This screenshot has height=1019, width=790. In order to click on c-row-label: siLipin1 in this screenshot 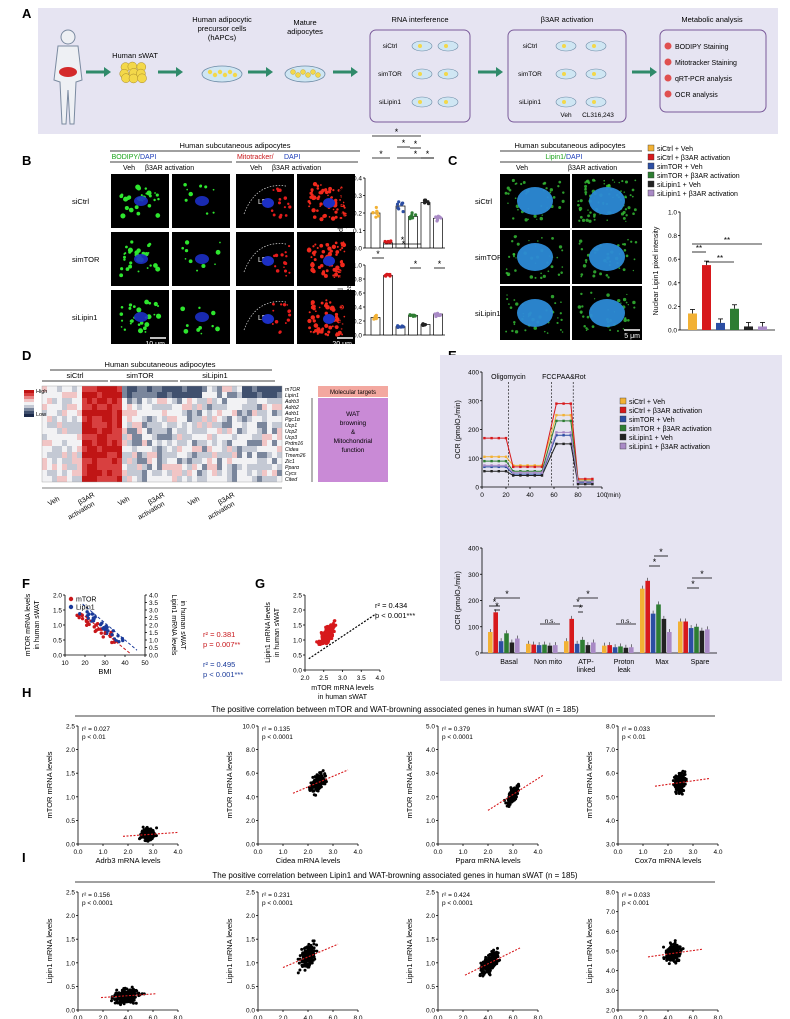, I will do `click(487, 313)`.